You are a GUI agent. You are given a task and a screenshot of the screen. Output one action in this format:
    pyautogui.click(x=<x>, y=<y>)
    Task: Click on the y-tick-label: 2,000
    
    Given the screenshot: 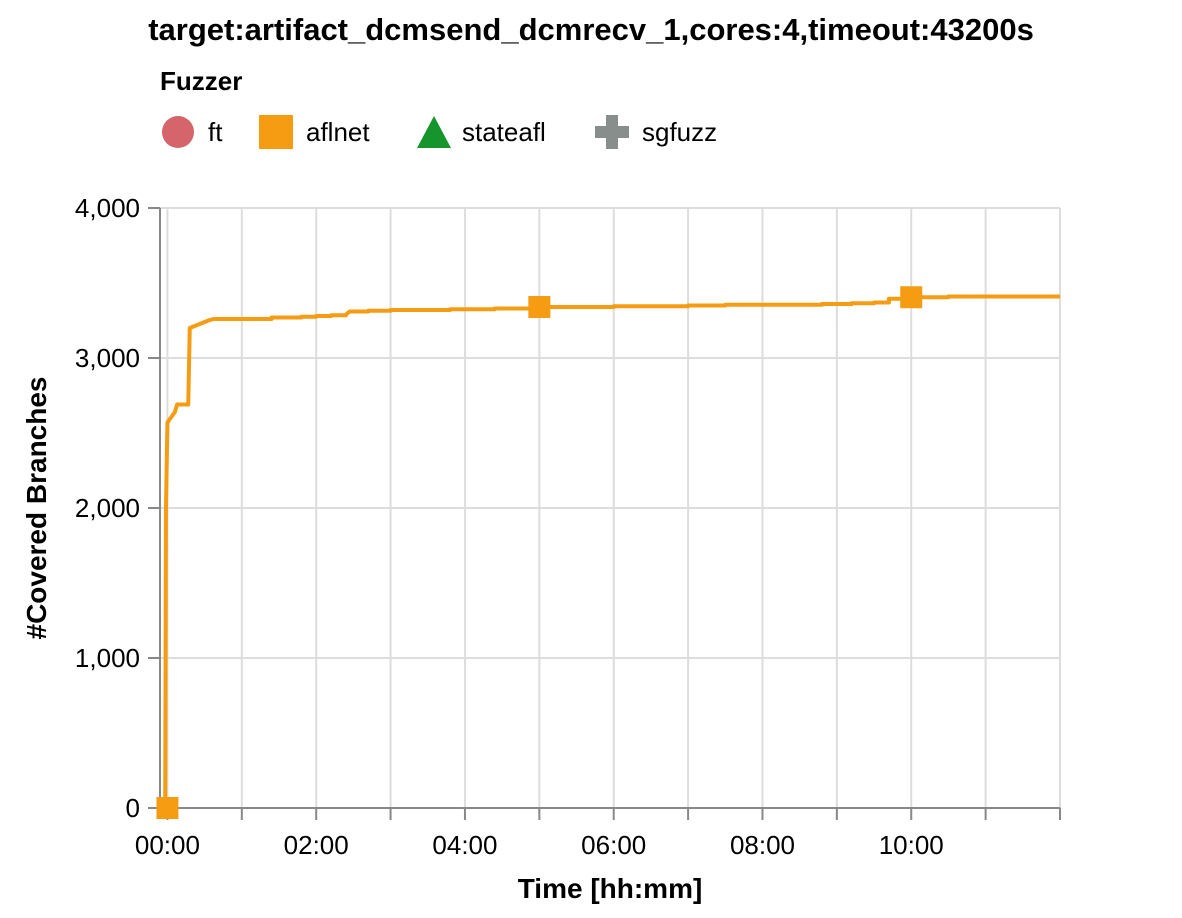 What is the action you would take?
    pyautogui.click(x=107, y=508)
    